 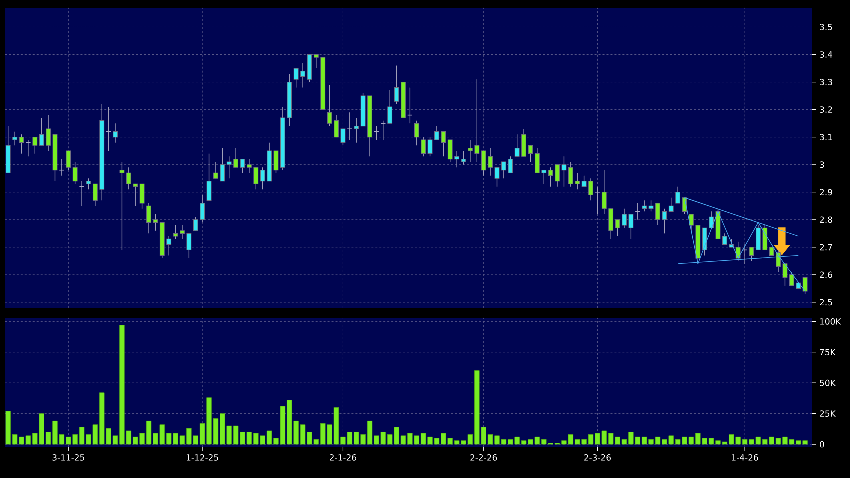 What do you see at coordinates (826, 275) in the screenshot?
I see `y-tick-label: 2.6` at bounding box center [826, 275].